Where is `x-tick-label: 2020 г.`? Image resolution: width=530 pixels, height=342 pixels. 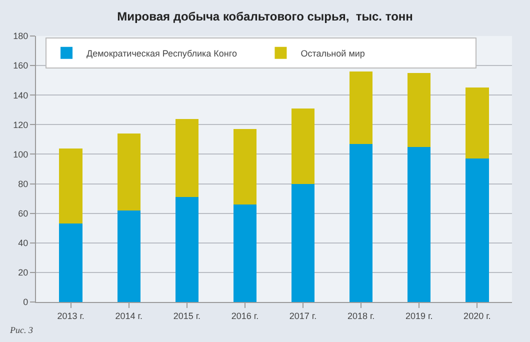
x-tick-label: 2020 г. is located at coordinates (477, 315).